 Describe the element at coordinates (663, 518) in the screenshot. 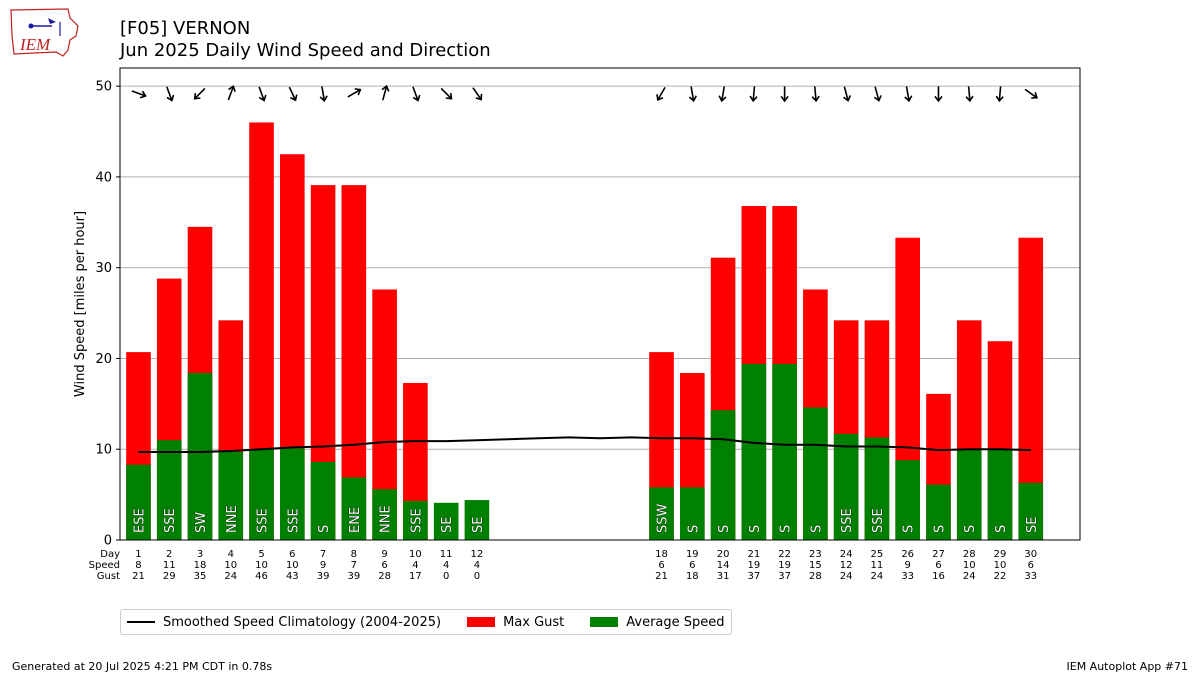

I see `direction-label: SSW` at that location.